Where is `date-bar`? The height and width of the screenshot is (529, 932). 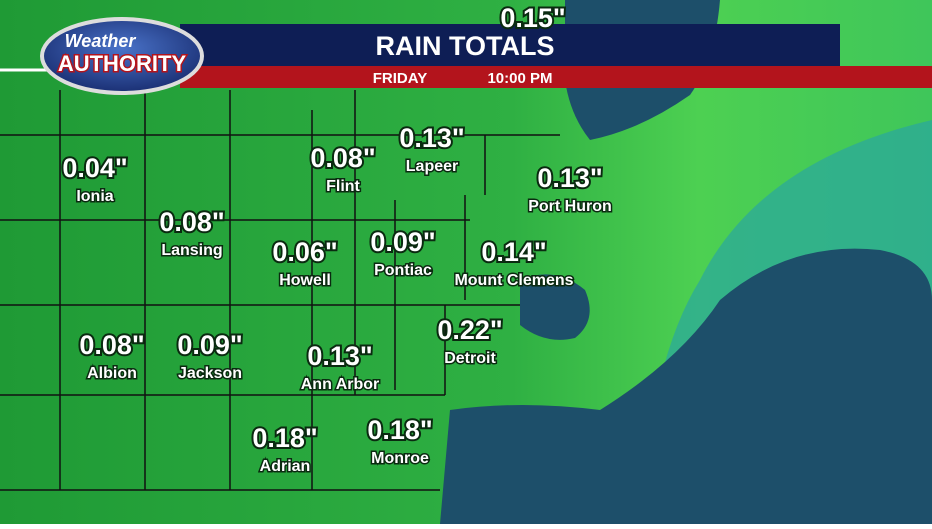
date-bar is located at coordinates (556, 77).